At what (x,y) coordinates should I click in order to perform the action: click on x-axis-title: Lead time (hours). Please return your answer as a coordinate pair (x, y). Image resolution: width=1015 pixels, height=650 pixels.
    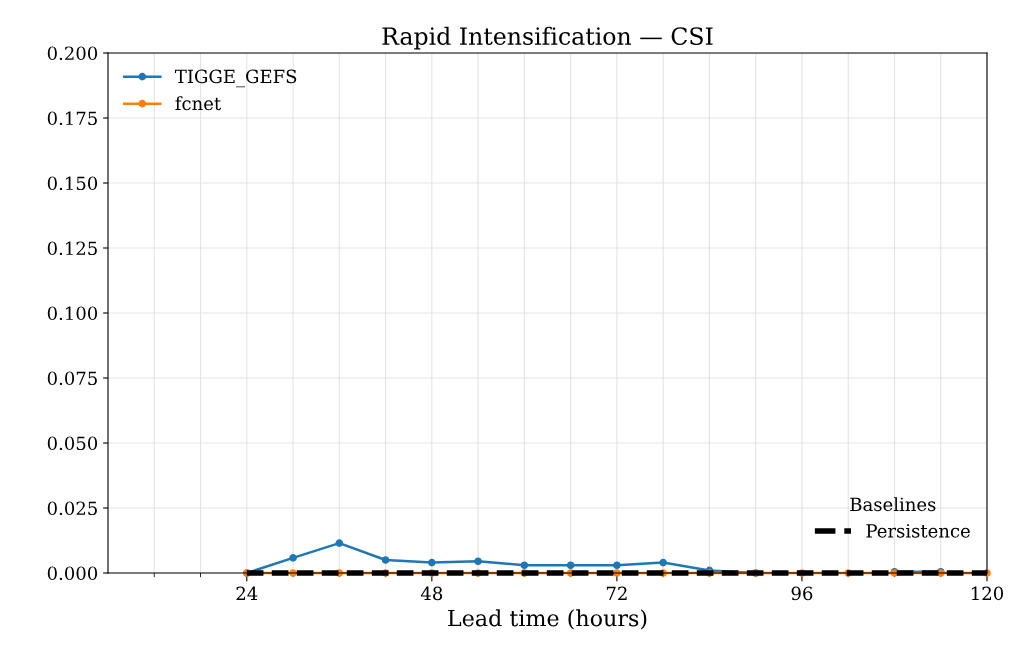
    Looking at the image, I should click on (547, 619).